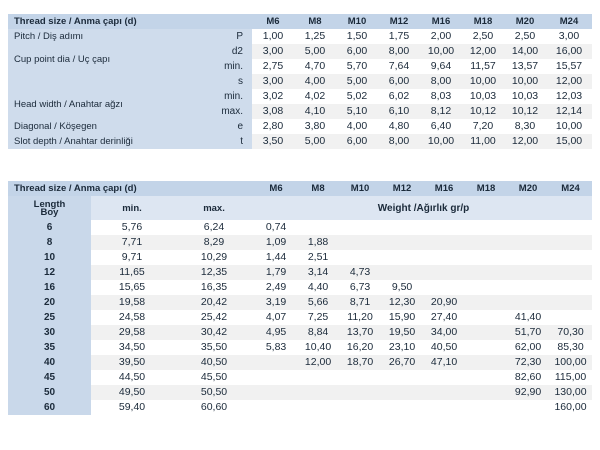  What do you see at coordinates (49, 362) in the screenshot?
I see `length-value: 40` at bounding box center [49, 362].